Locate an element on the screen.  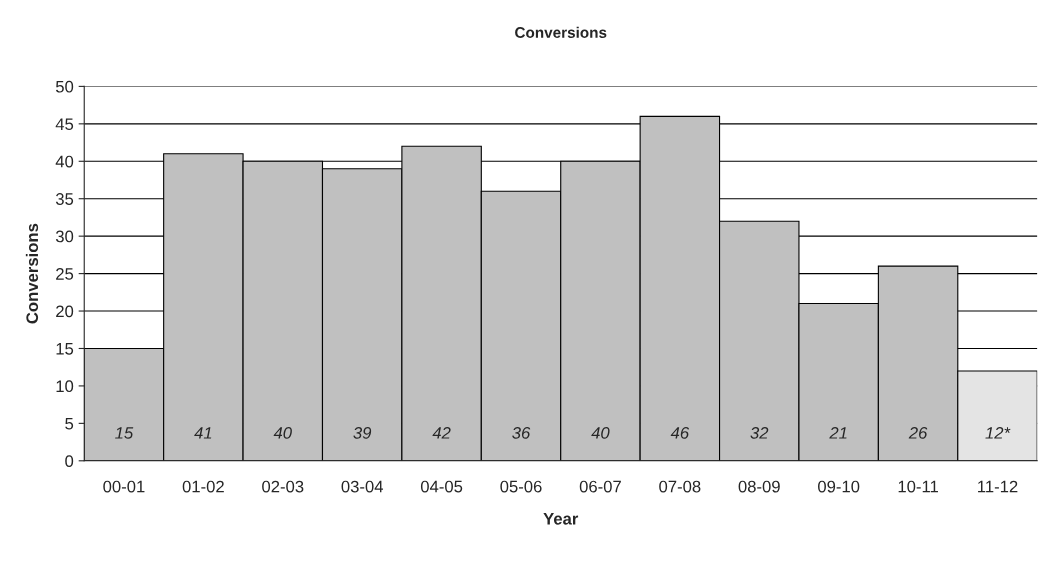
data-label: 32 is located at coordinates (759, 432).